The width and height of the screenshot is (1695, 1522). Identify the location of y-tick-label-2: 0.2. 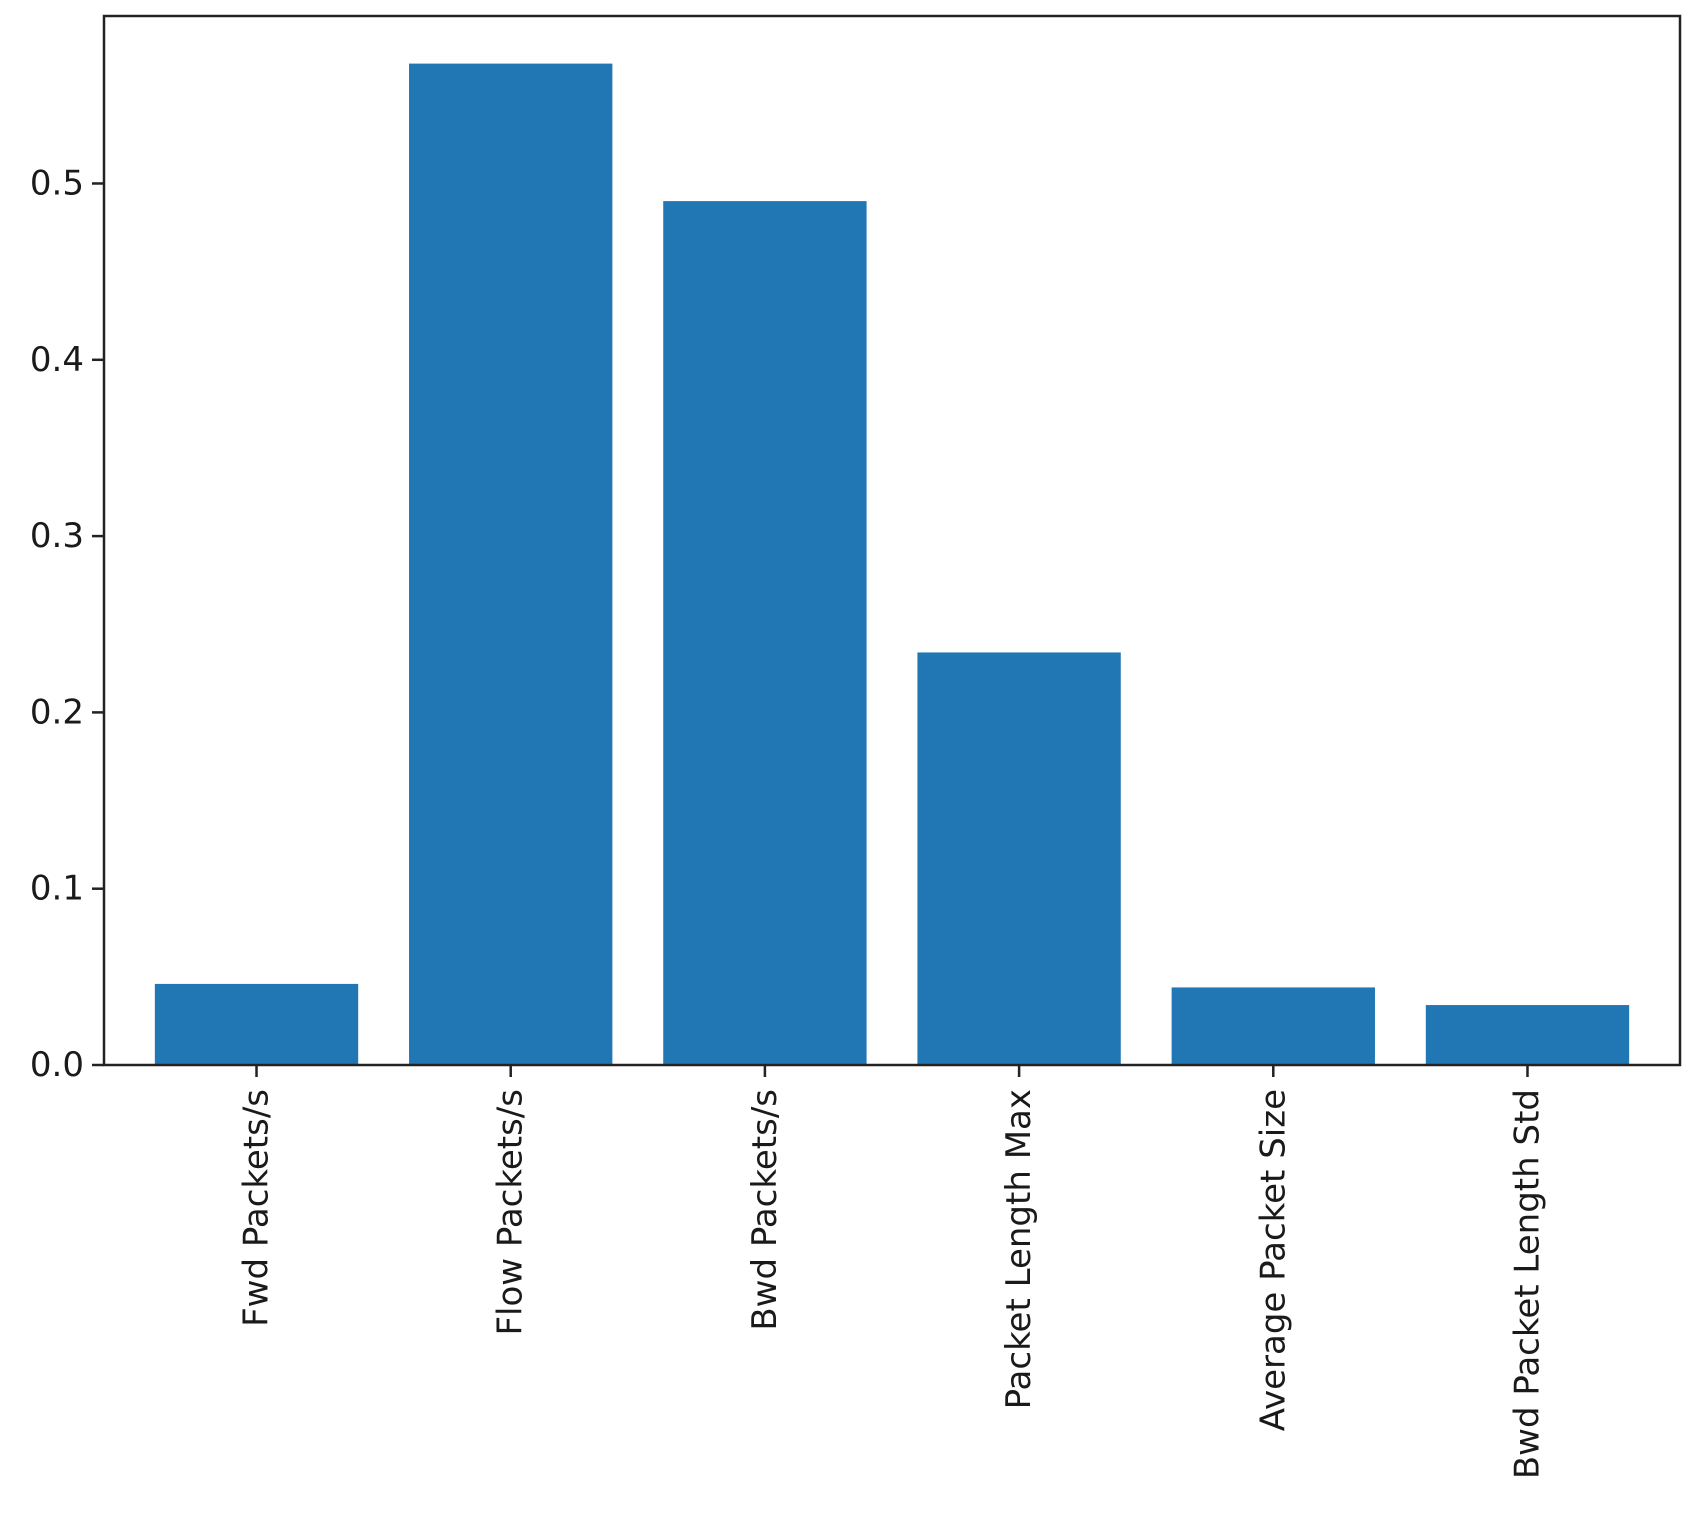
(57, 712).